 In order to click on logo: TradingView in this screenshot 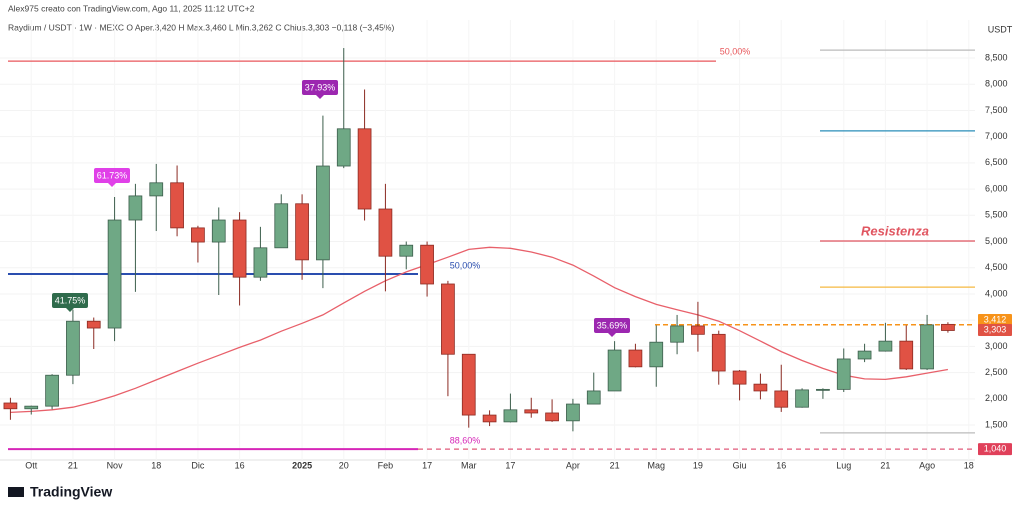, I will do `click(60, 492)`.